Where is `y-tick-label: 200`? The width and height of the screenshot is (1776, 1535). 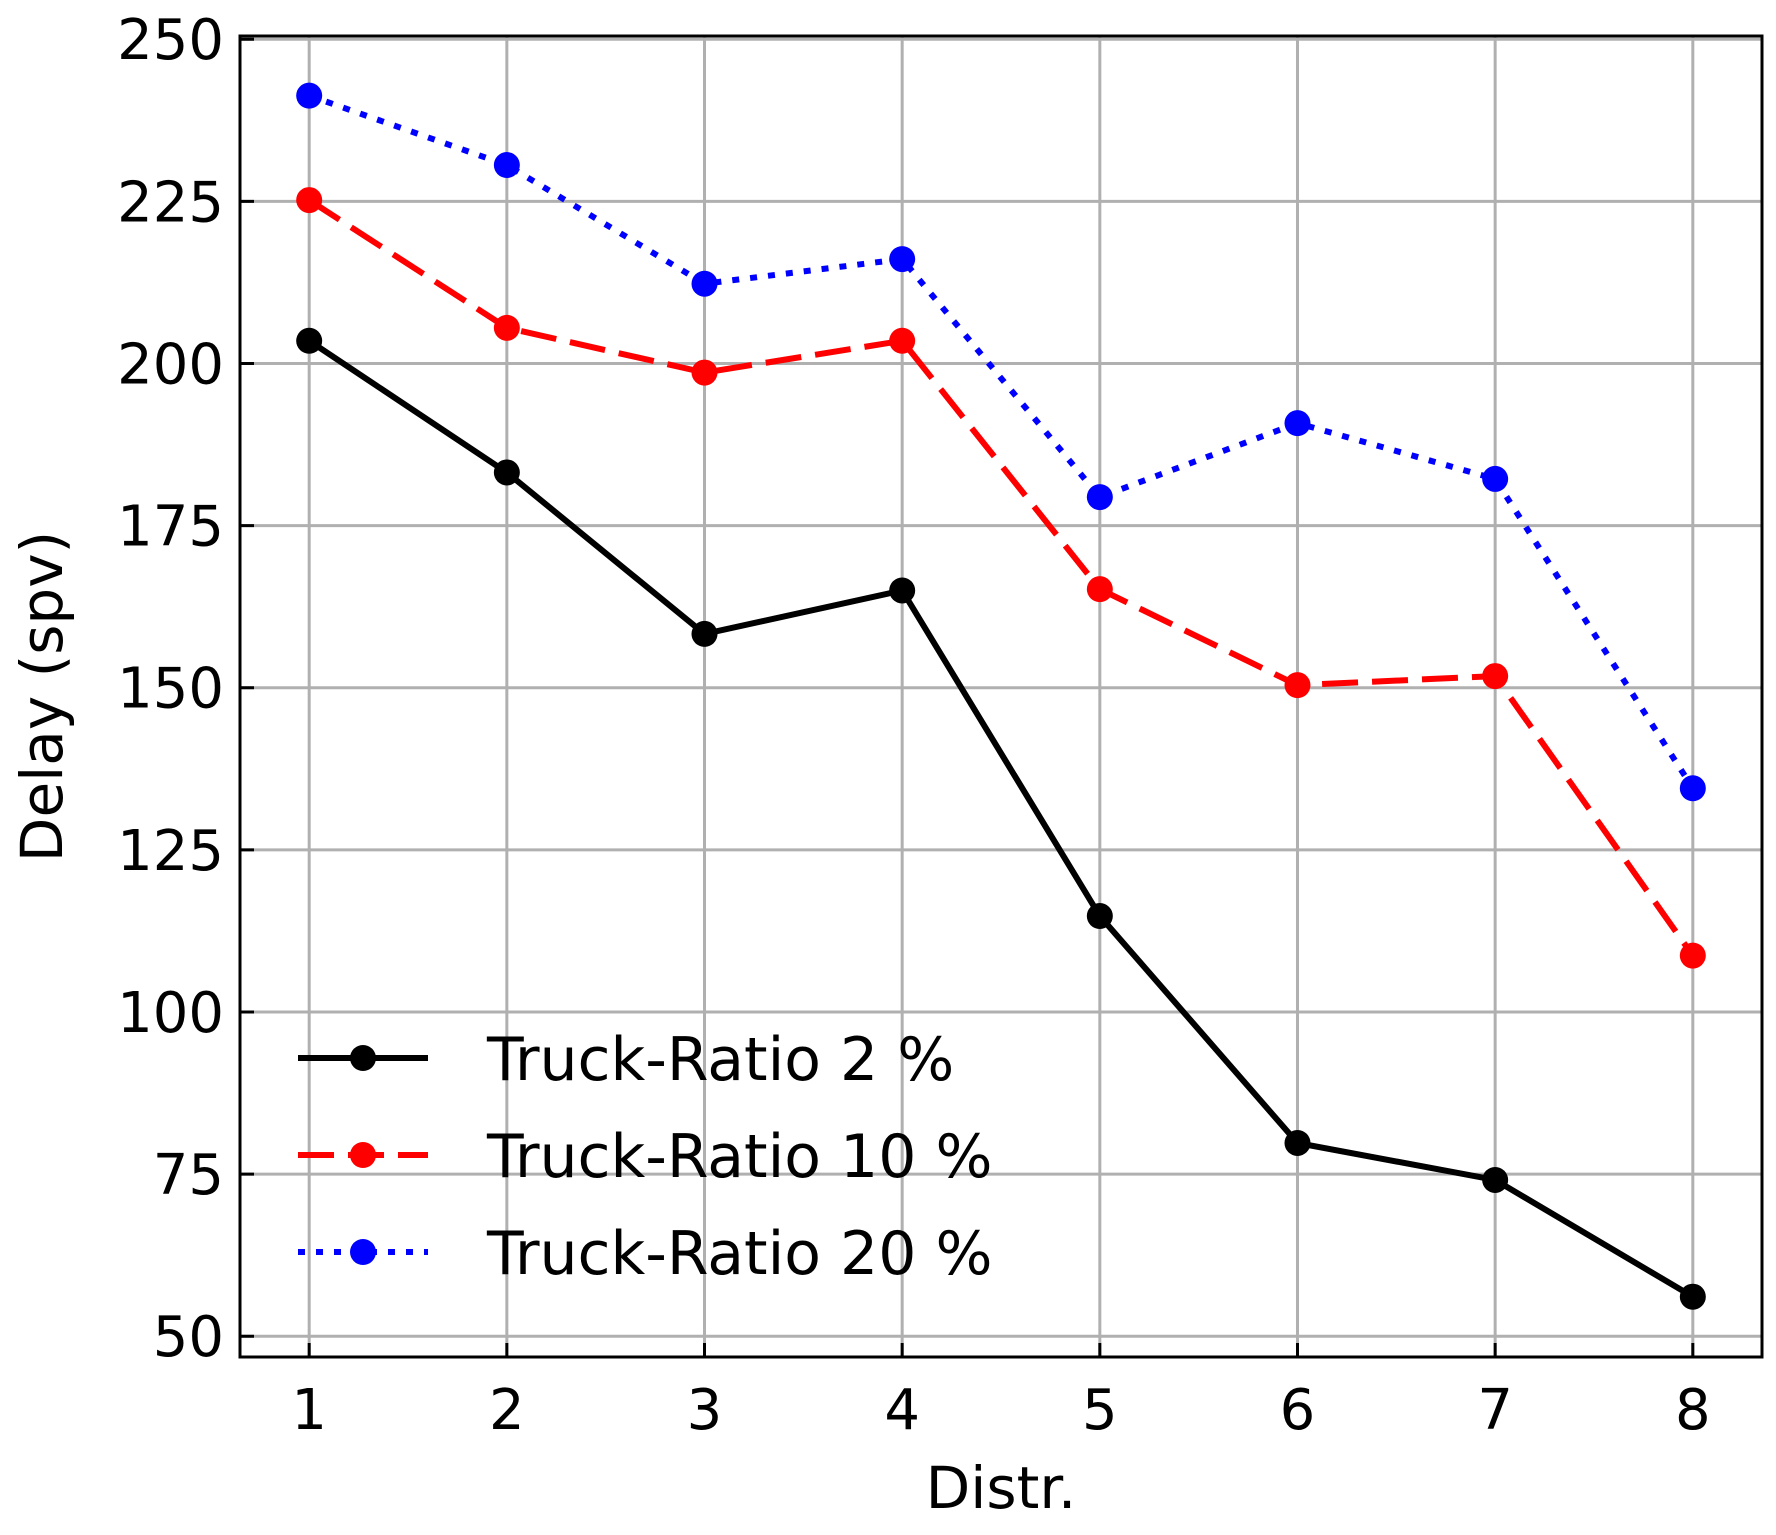 y-tick-label: 200 is located at coordinates (170, 364).